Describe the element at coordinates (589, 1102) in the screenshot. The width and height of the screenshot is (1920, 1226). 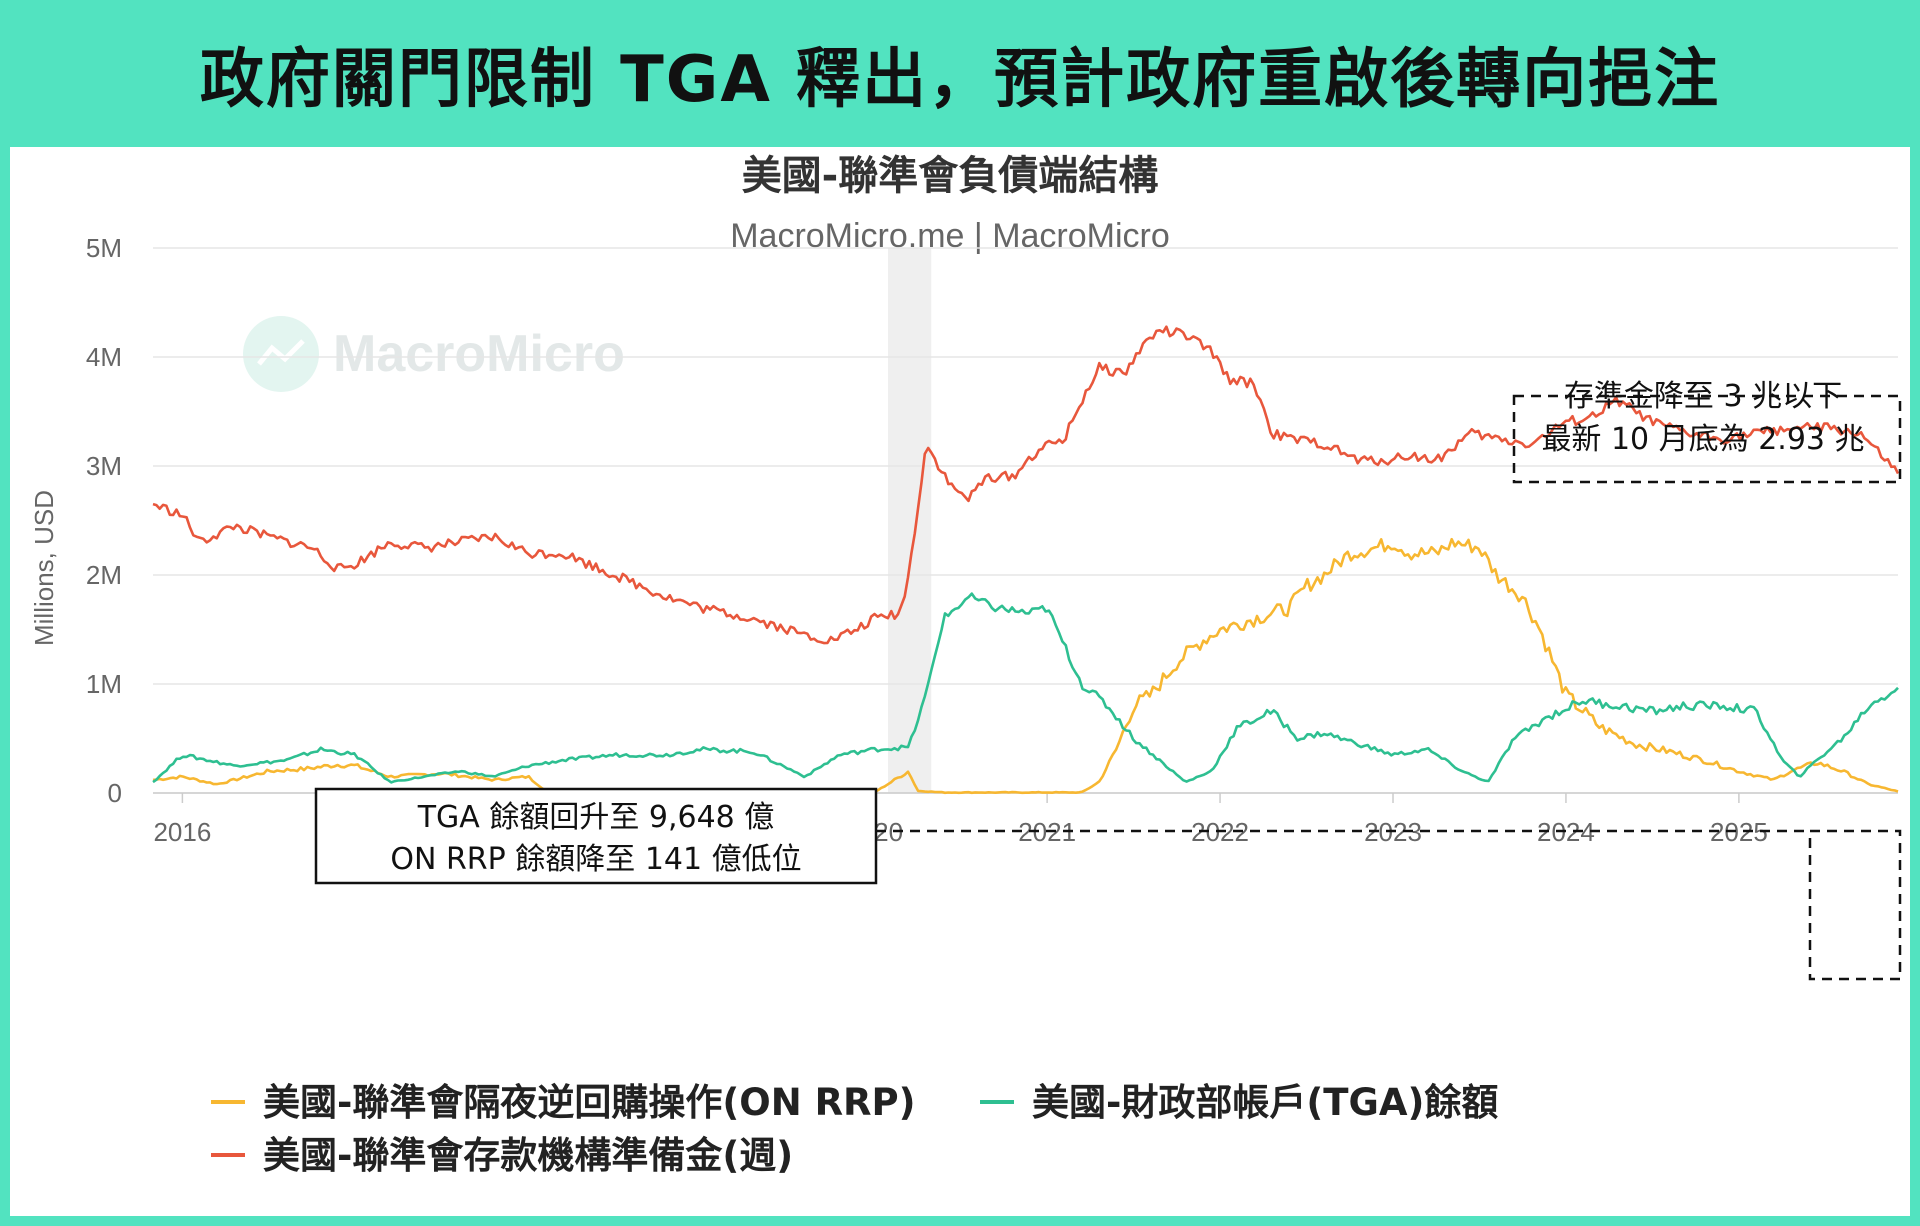
I see `legend-label-on-rrp: 美國-聯準會隔夜逆回購操作(ON RRP)` at that location.